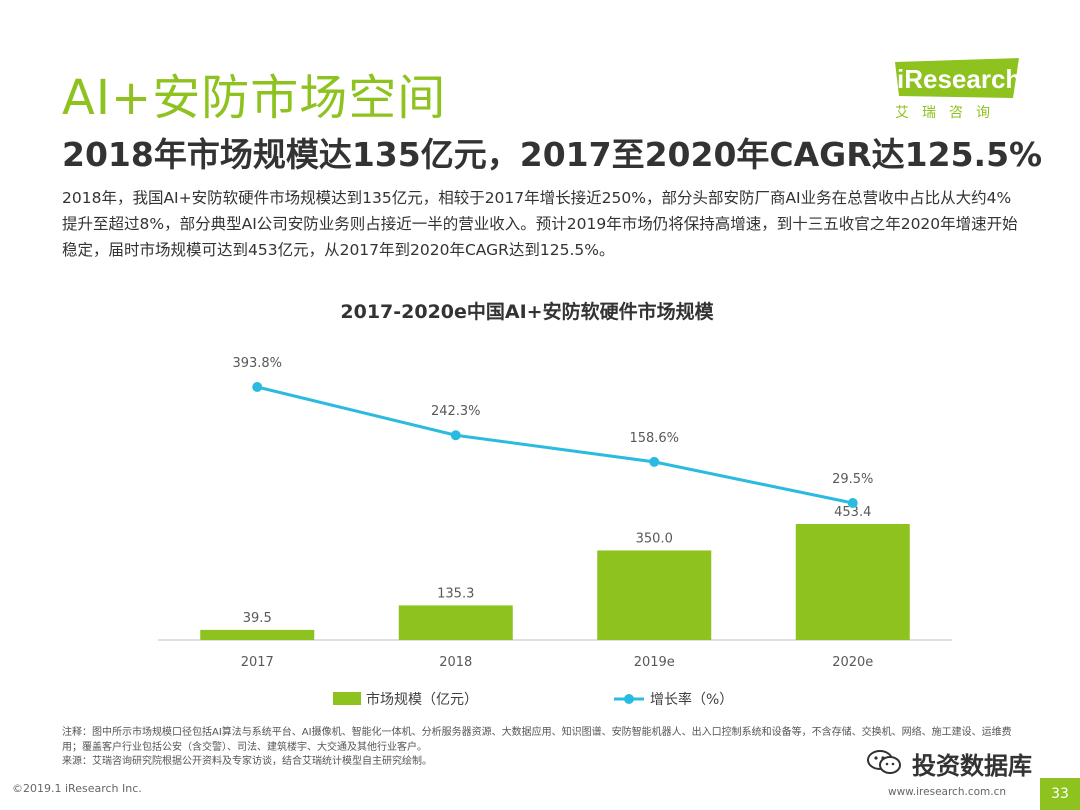 This screenshot has width=1080, height=810. I want to click on legend-line-marker, so click(629, 699).